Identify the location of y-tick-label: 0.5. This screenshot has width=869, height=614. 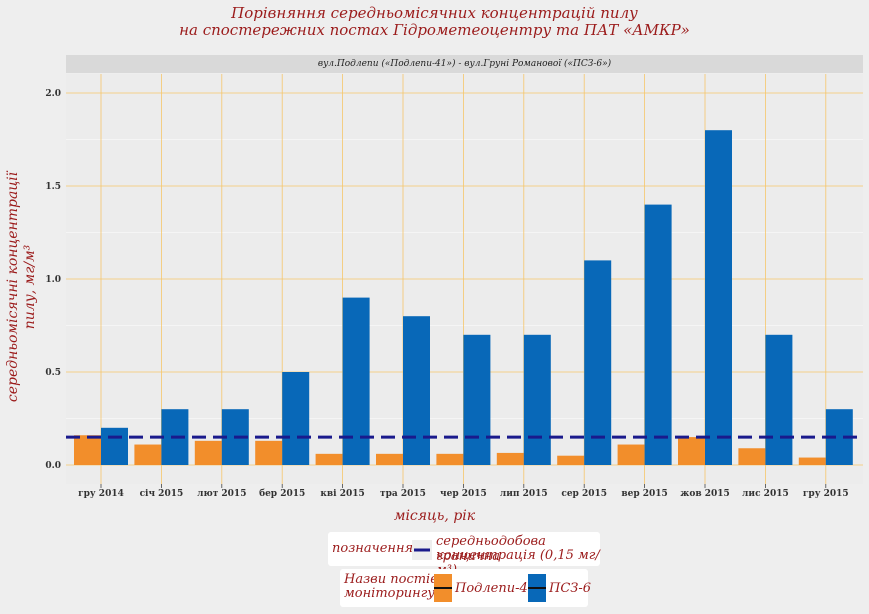
(53, 373).